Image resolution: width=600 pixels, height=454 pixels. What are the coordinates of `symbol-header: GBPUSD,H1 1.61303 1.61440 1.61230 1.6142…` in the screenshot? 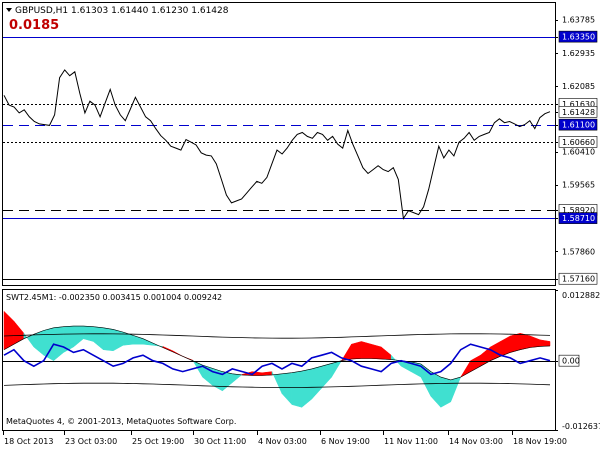 It's located at (122, 11).